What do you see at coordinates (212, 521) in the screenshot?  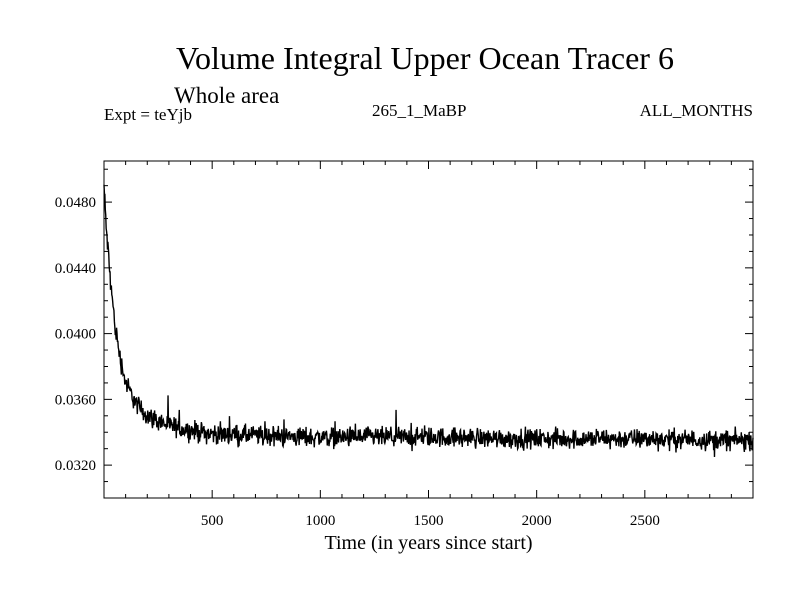 I see `x-tick-label: 500` at bounding box center [212, 521].